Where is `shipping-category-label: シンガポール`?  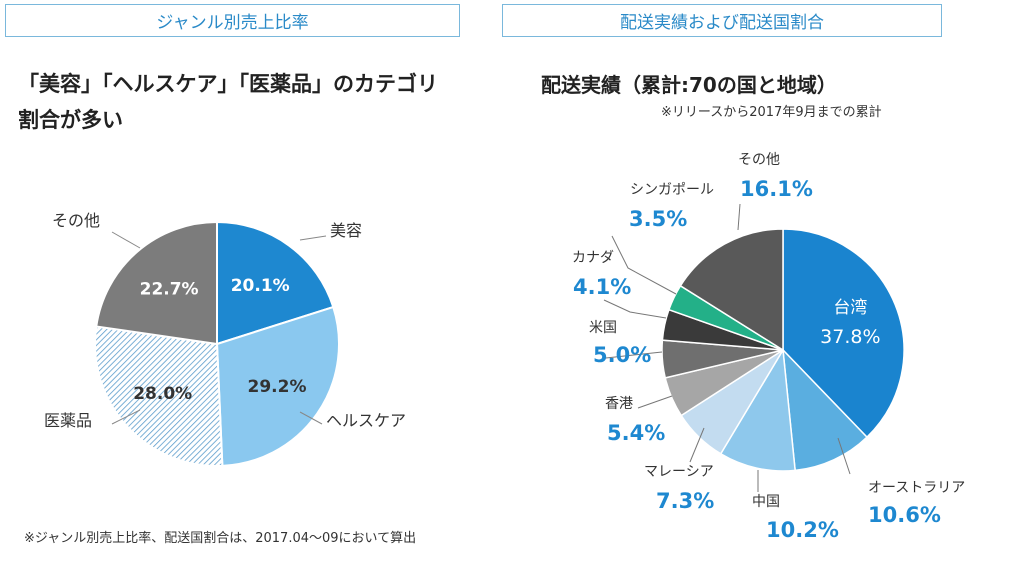 shipping-category-label: シンガポール is located at coordinates (672, 190).